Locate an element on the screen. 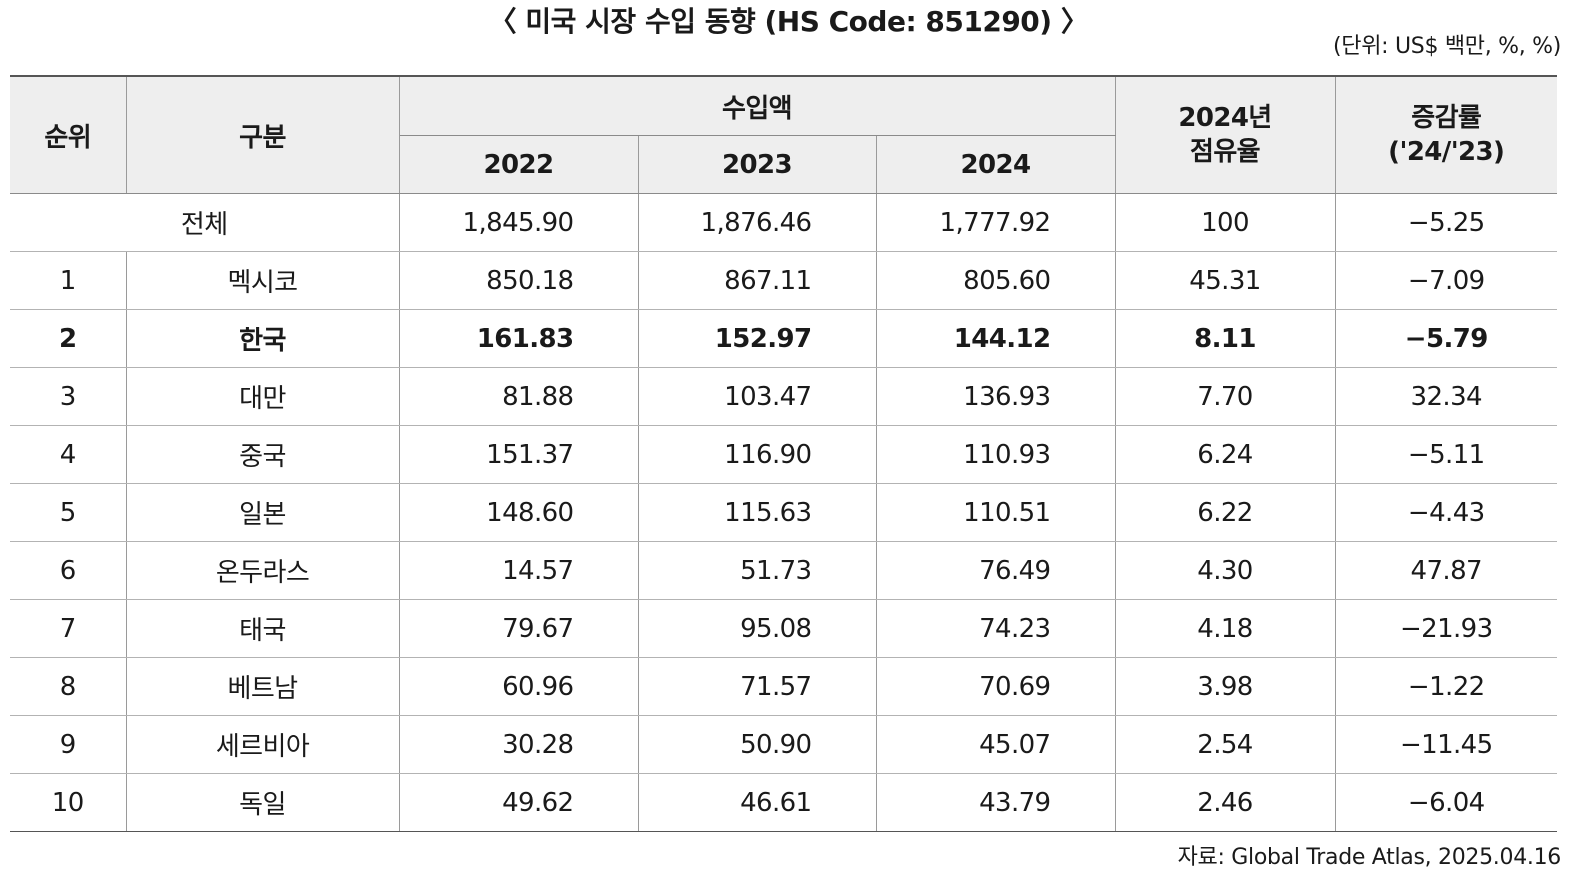 The width and height of the screenshot is (1577, 884). total-2024: 1,777.92 is located at coordinates (995, 222).